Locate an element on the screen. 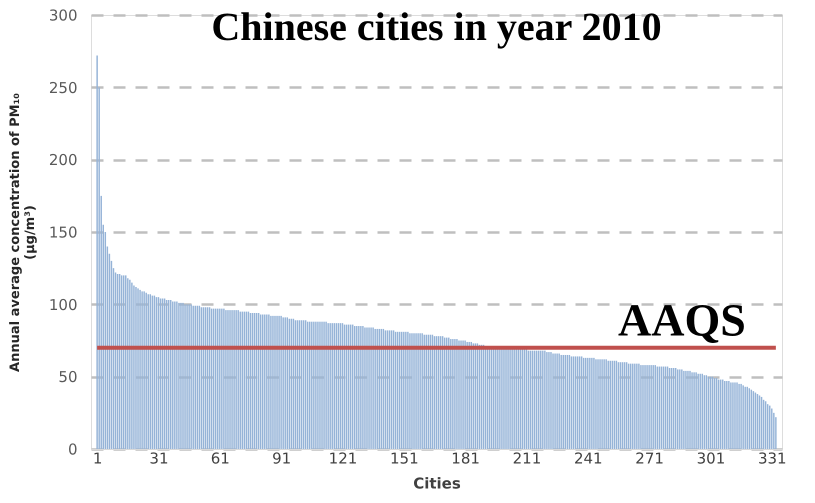 This screenshot has height=503, width=815. x-tick-label: 301 is located at coordinates (711, 459).